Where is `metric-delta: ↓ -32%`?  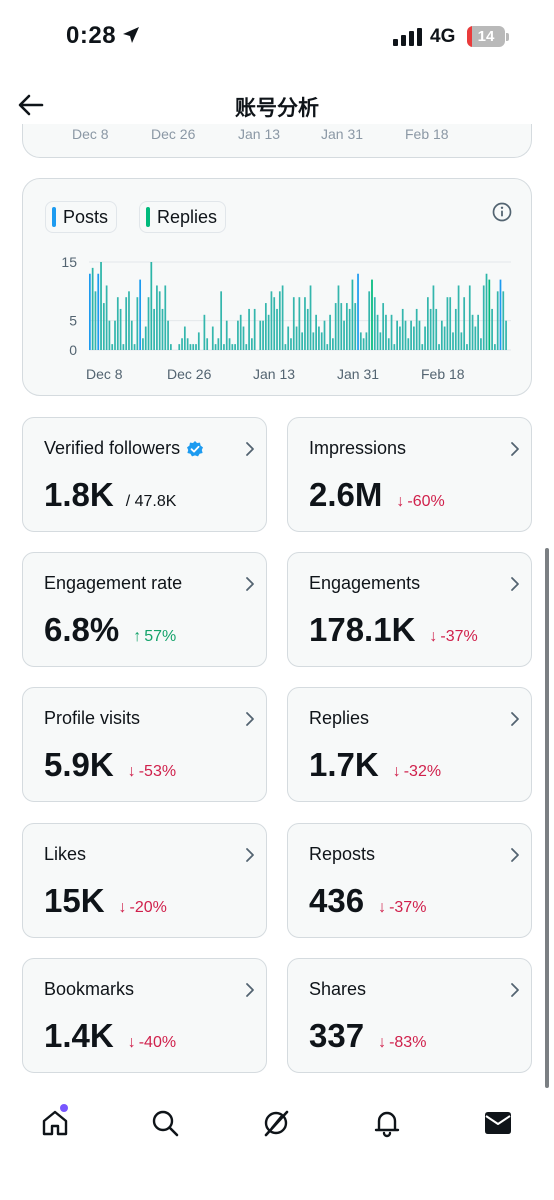
metric-delta: ↓ -32% is located at coordinates (417, 772).